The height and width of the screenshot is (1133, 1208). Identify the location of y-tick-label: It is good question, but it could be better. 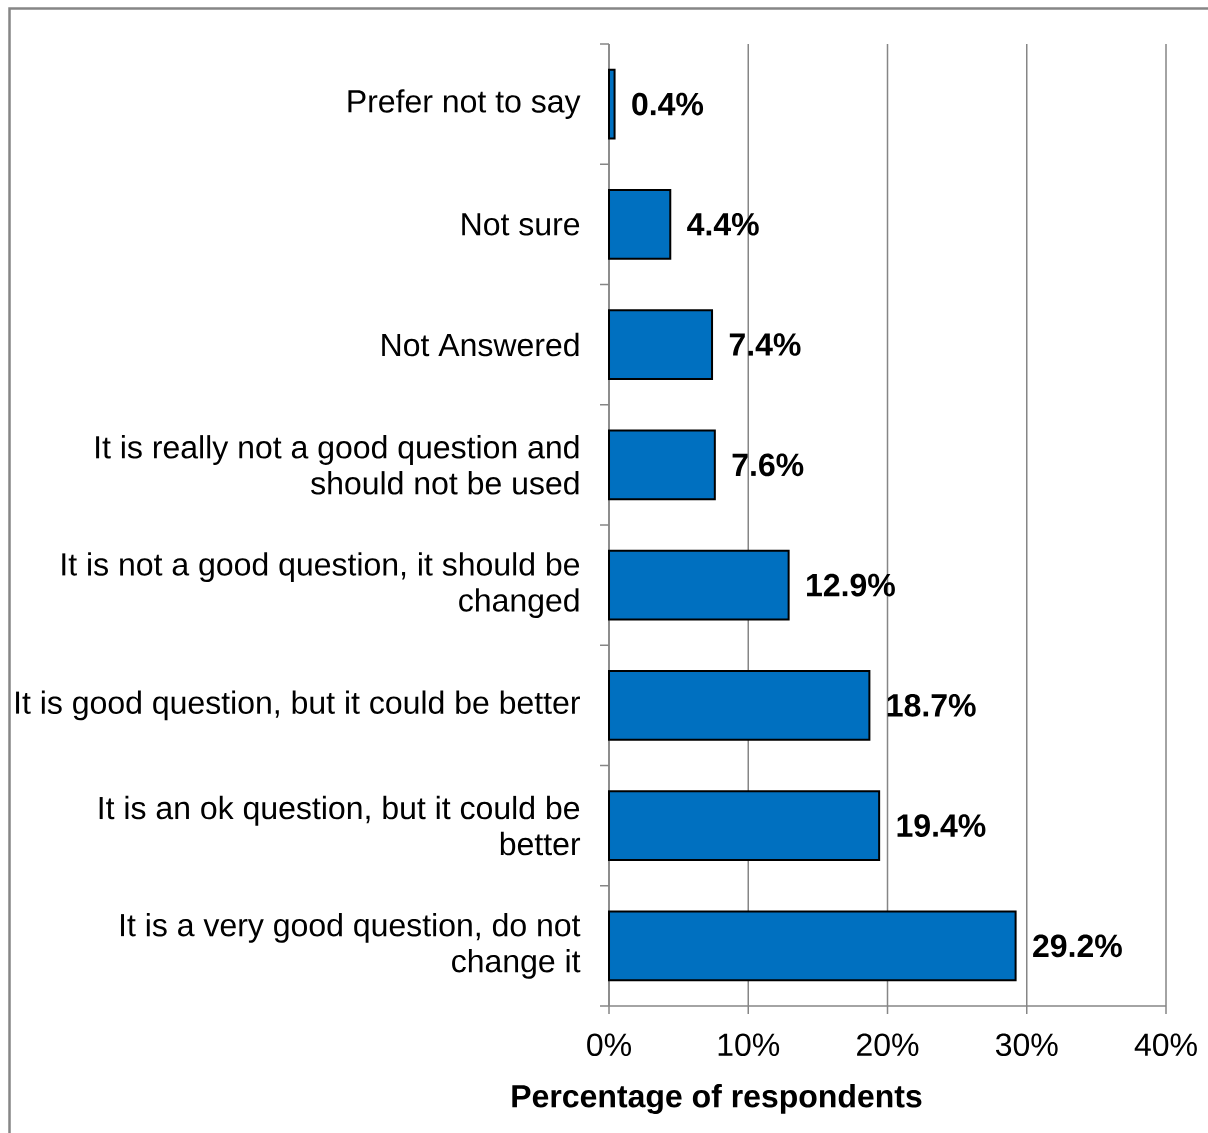
(298, 705).